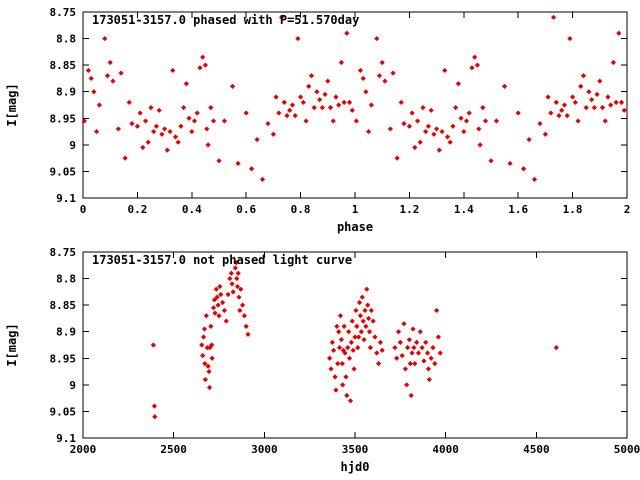  Describe the element at coordinates (63, 252) in the screenshot. I see `y-tick-label: 8.75` at that location.